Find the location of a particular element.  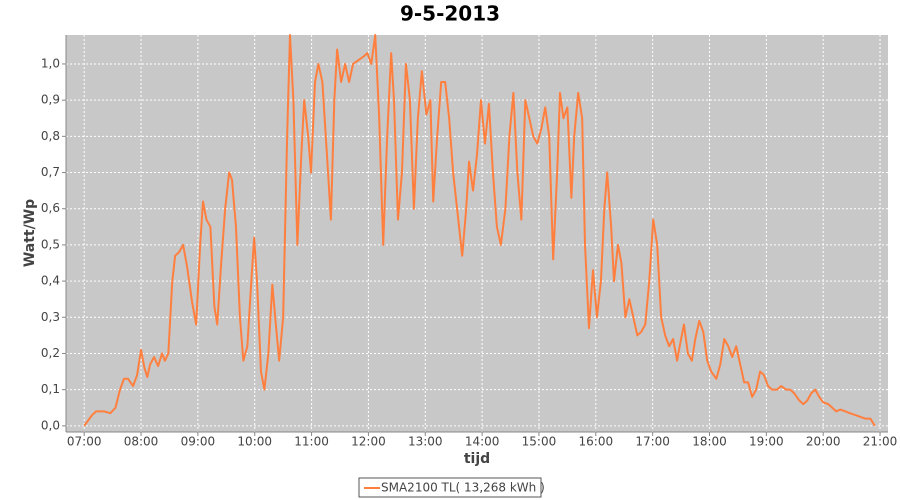

y-tick-label: 0,1 is located at coordinates (50, 389).